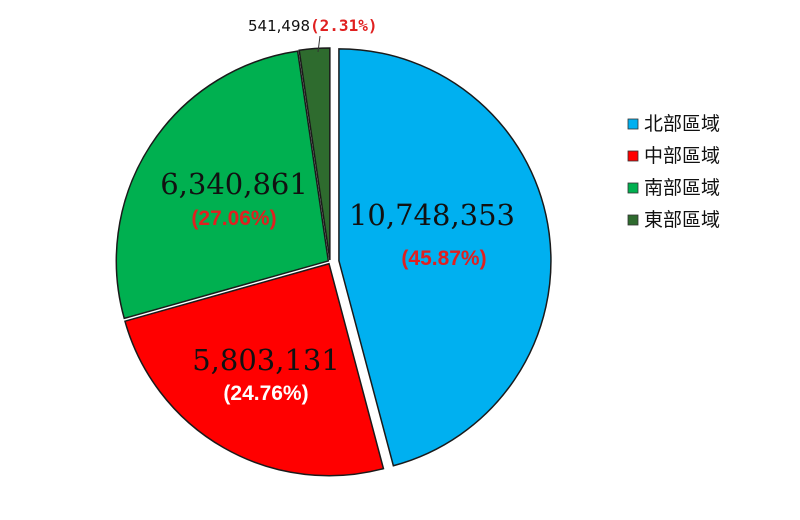 This screenshot has width=800, height=520. What do you see at coordinates (234, 184) in the screenshot?
I see `value-label-south: 6,340,861` at bounding box center [234, 184].